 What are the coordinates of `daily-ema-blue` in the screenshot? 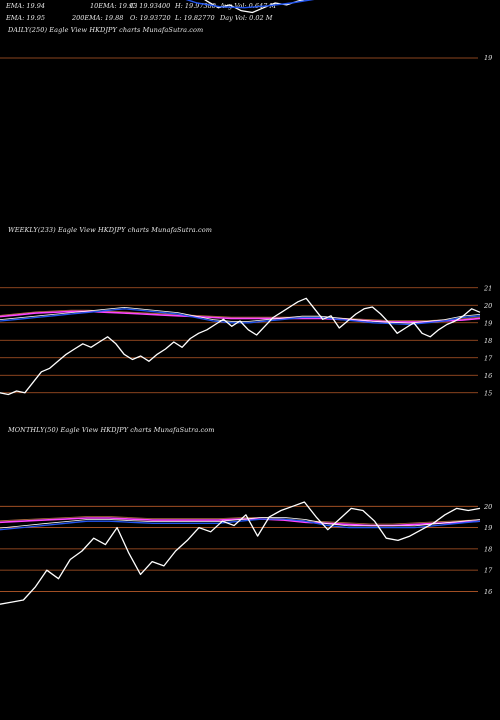 It's located at (250, 4).